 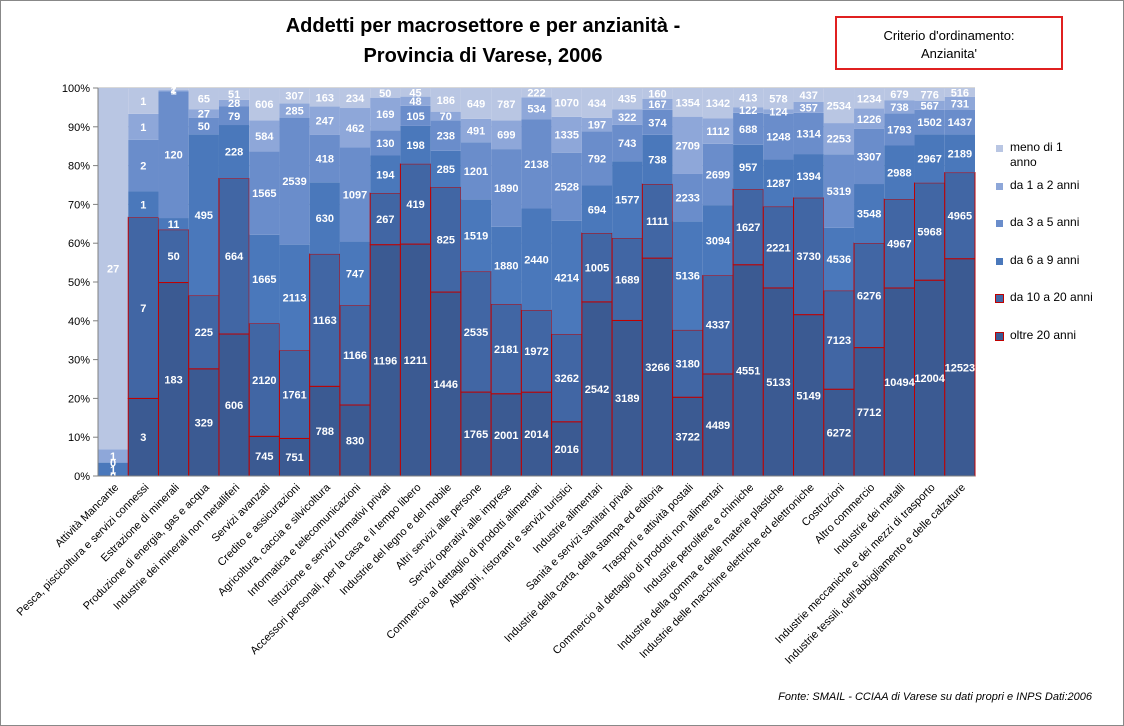 I want to click on data-label: 2113, so click(x=295, y=298).